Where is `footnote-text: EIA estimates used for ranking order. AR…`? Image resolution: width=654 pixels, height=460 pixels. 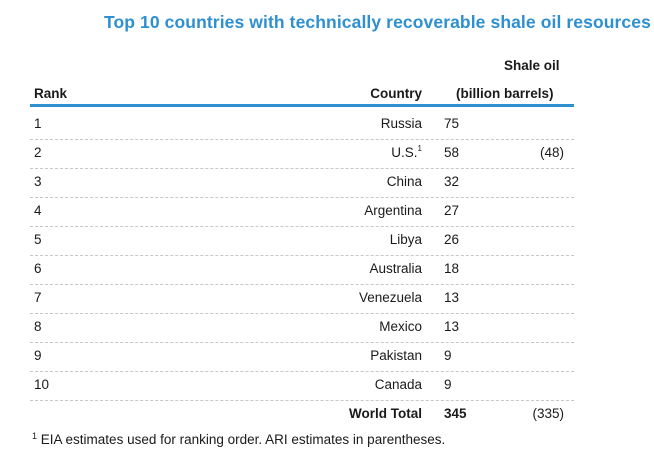
footnote-text: EIA estimates used for ranking order. AR… is located at coordinates (243, 439).